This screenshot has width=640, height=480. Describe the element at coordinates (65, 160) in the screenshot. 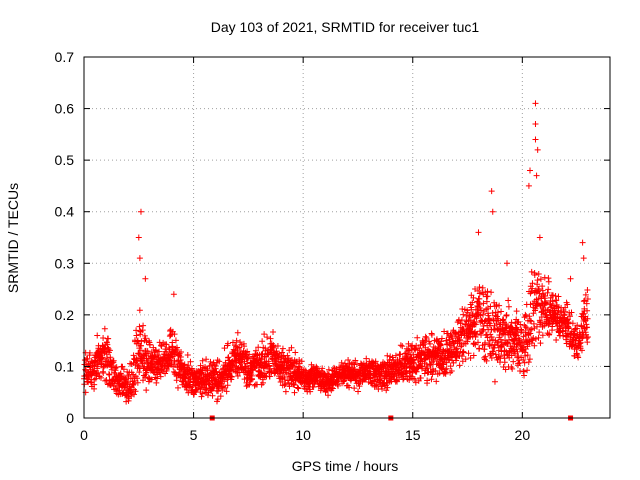

I see `y-tick-label: 0.5` at that location.